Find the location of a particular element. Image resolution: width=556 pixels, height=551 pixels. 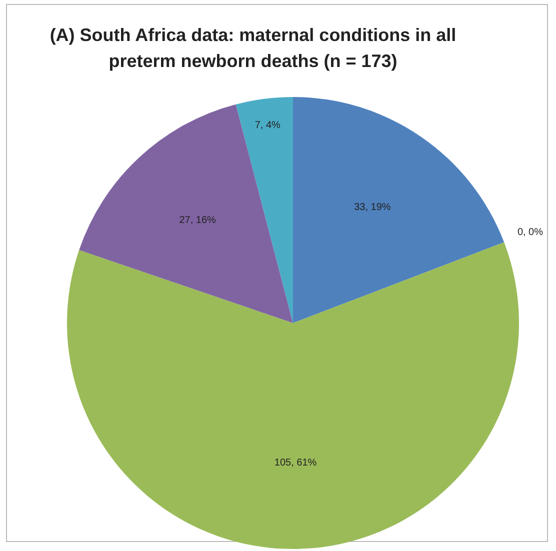

data-label: 105, 61% is located at coordinates (295, 463).